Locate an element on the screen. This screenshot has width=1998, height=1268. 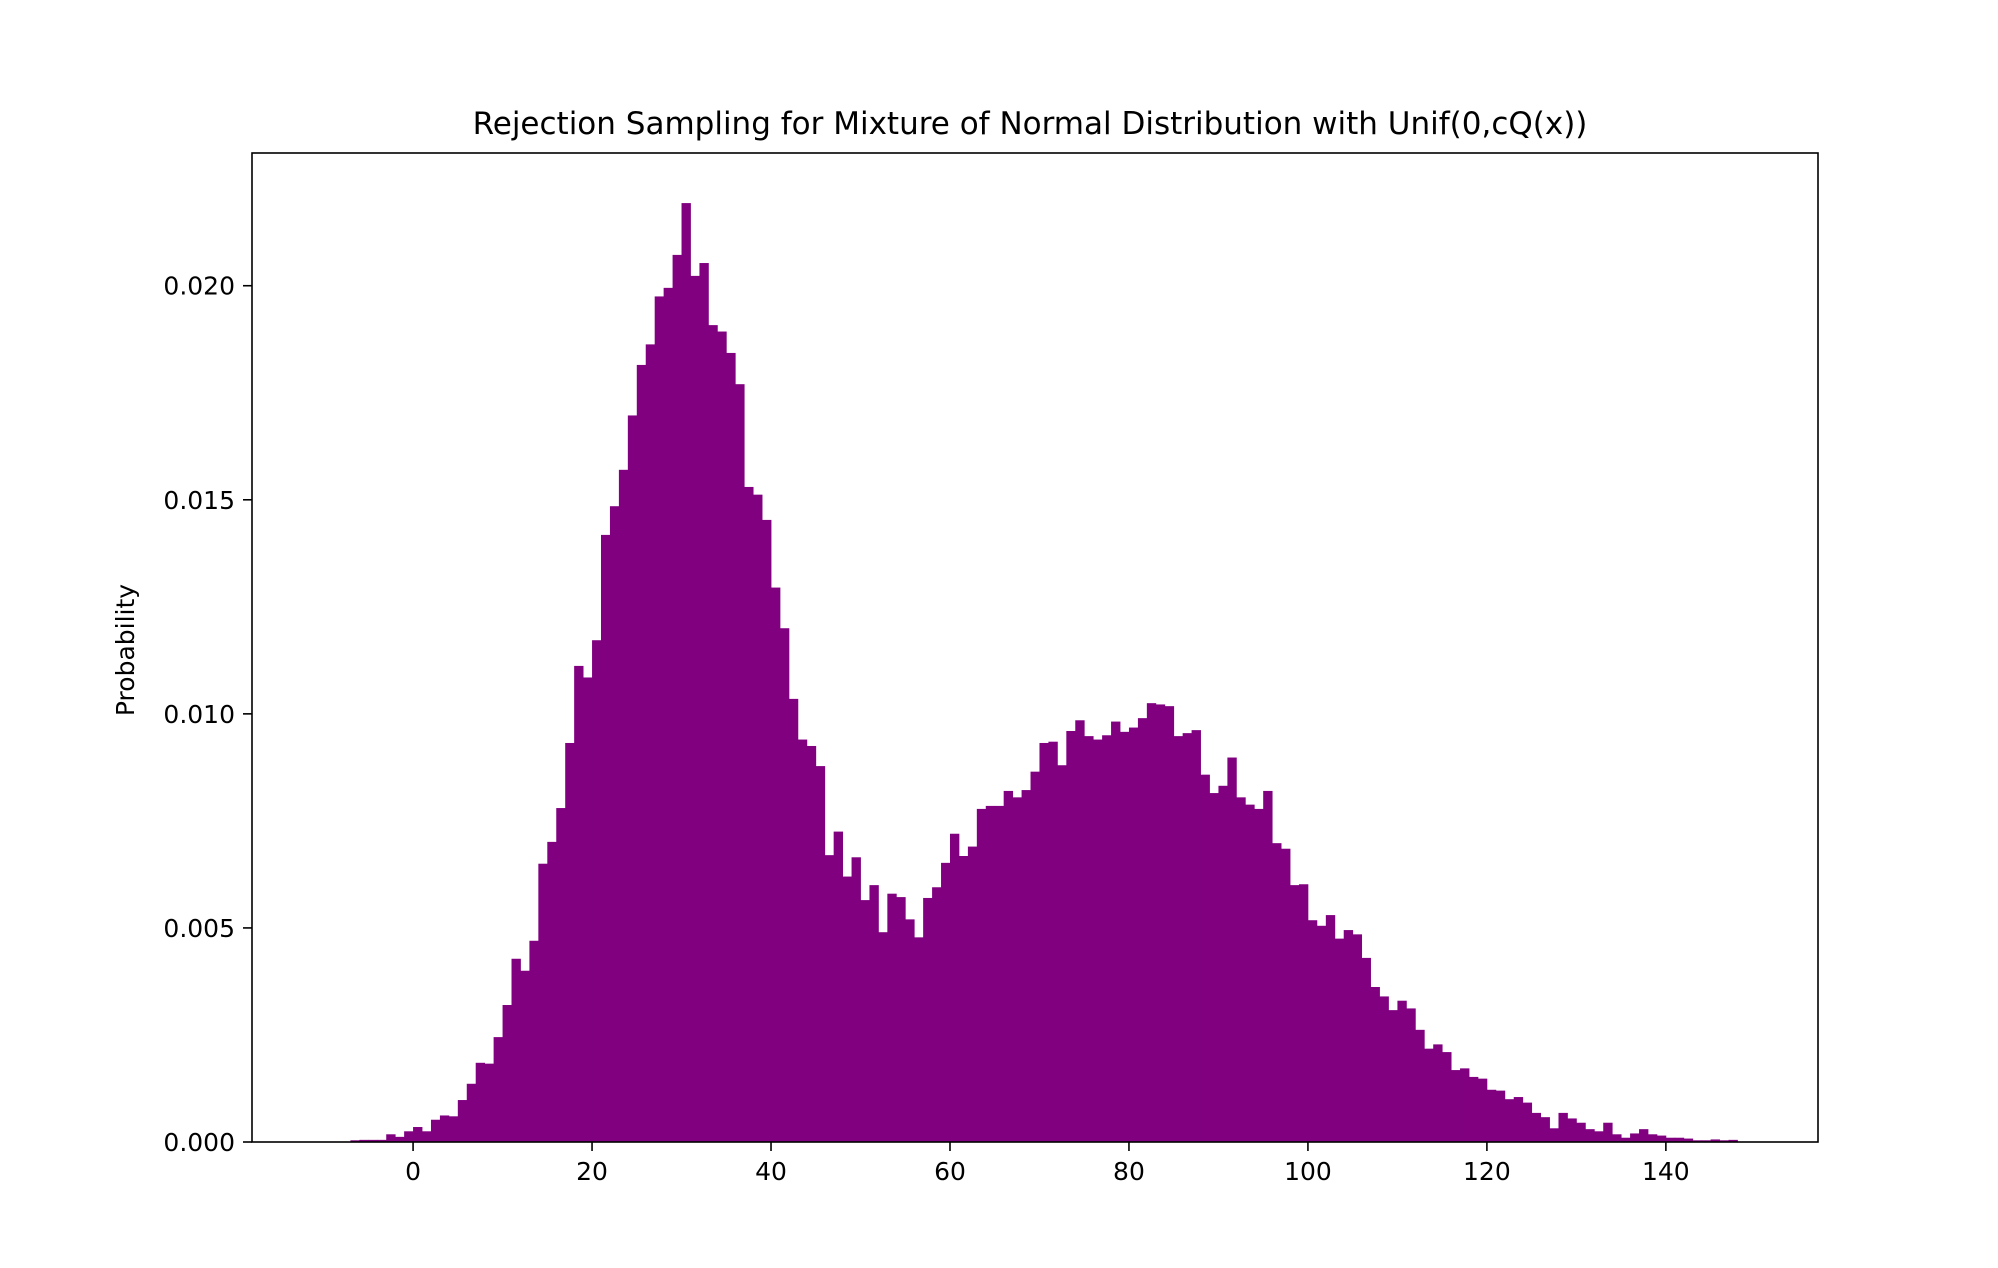
x-tick-label: 0 is located at coordinates (413, 1171).